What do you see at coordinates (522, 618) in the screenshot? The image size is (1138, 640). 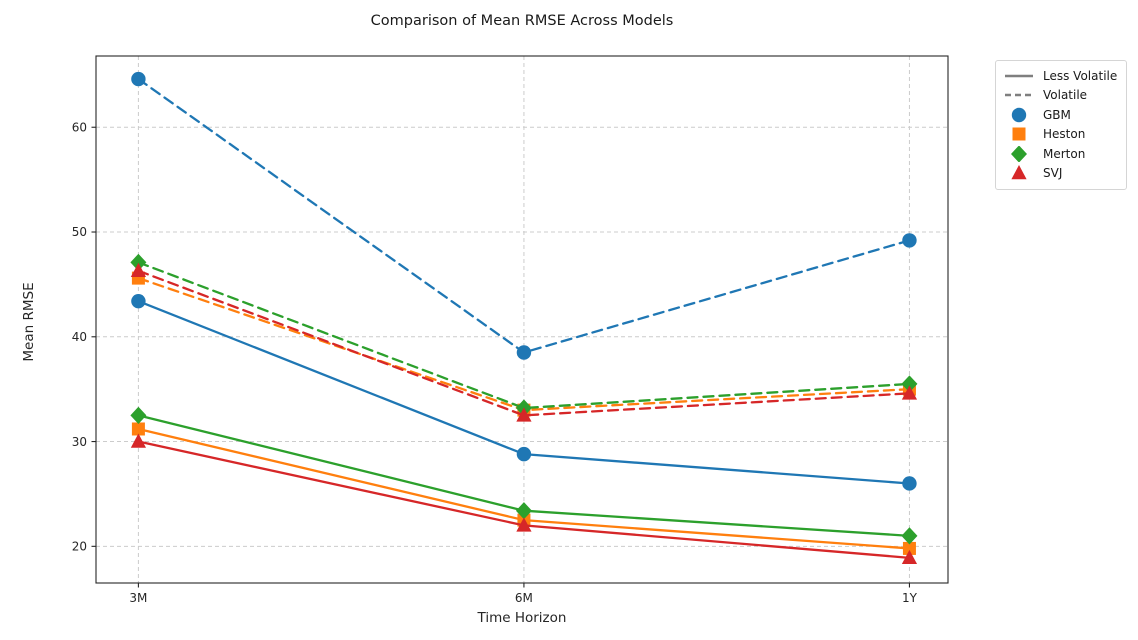 I see `x-axis-label: Time Horizon` at bounding box center [522, 618].